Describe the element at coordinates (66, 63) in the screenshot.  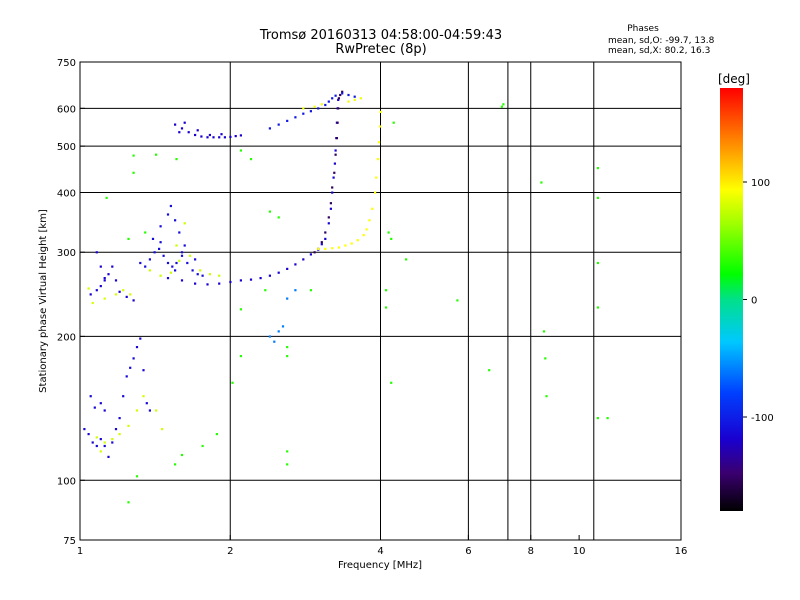
I see `y-tick-label: 750` at that location.